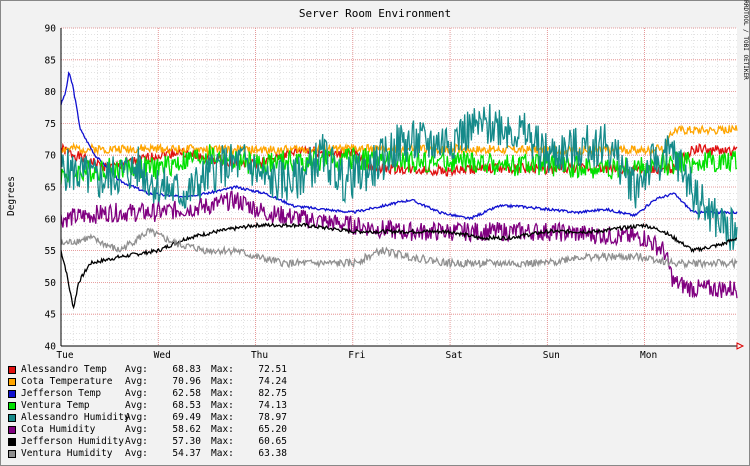  I want to click on legend-max-value: 65.20, so click(272, 429).